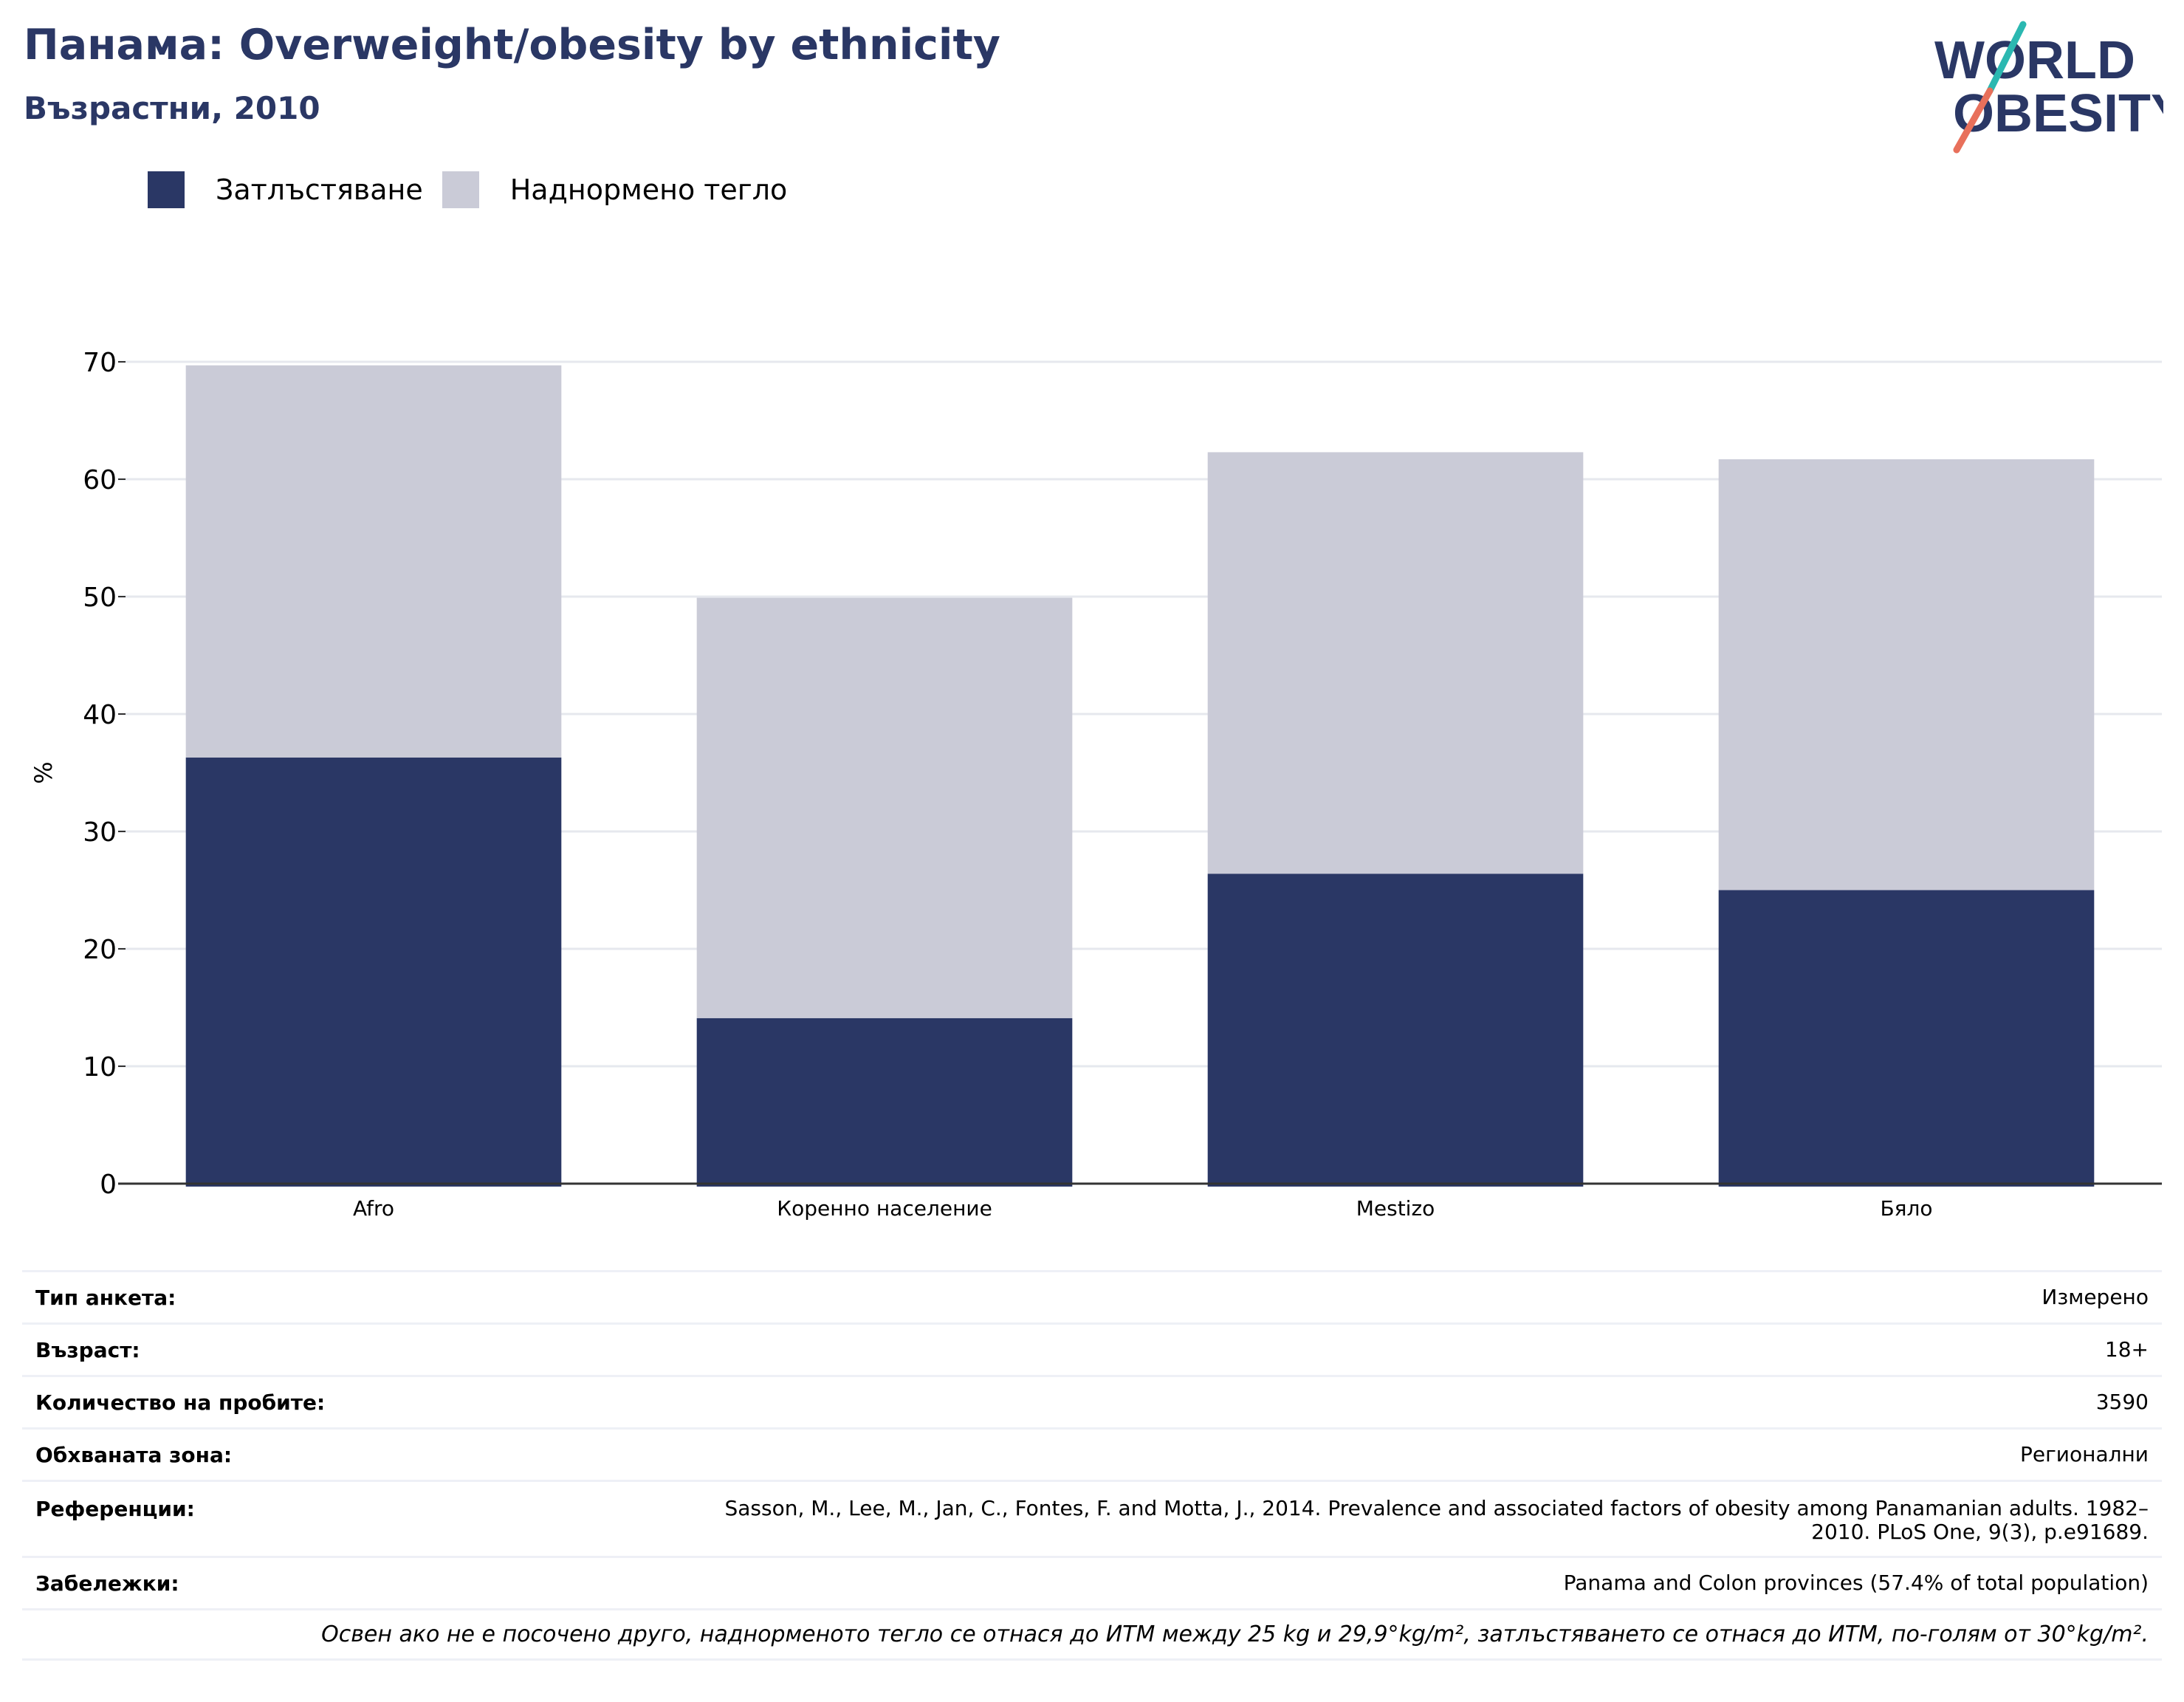 Image resolution: width=2184 pixels, height=1702 pixels. I want to click on meta-label-sample-size: Количество на пробите:, so click(181, 1402).